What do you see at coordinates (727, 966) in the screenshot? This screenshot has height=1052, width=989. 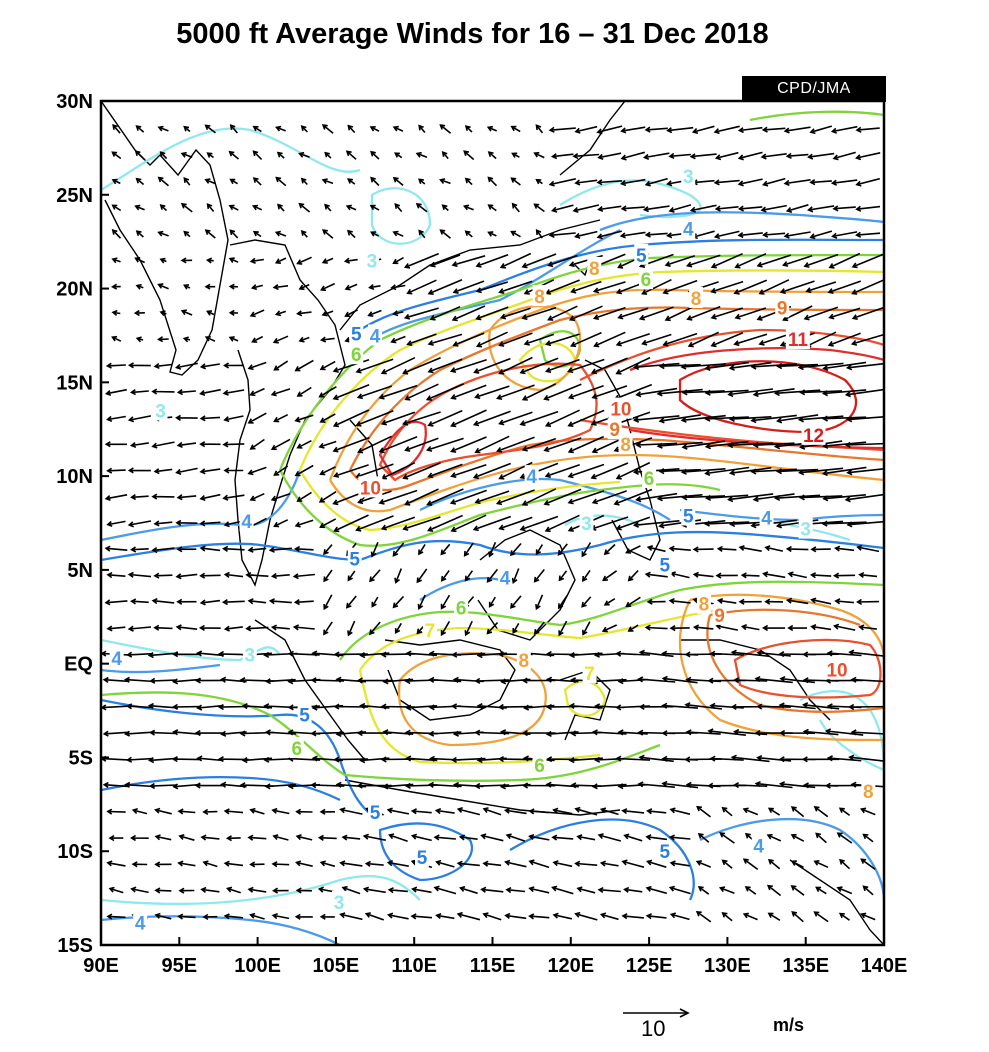 I see `x-tick-label: 130E` at bounding box center [727, 966].